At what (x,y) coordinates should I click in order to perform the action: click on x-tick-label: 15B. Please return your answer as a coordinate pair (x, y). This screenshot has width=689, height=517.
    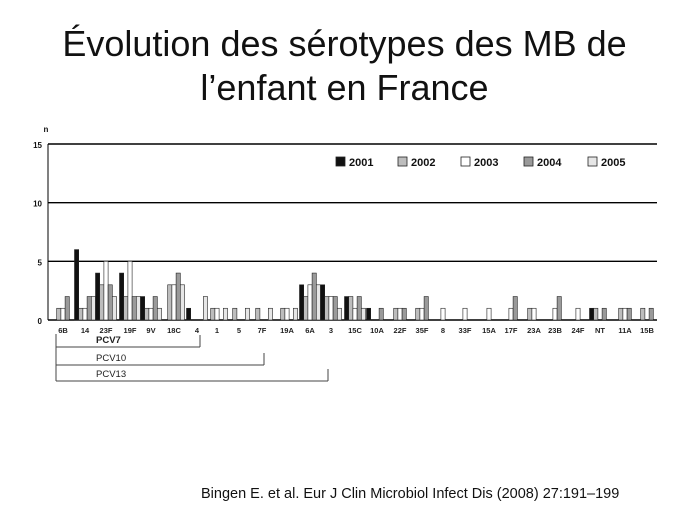
    Looking at the image, I should click on (647, 330).